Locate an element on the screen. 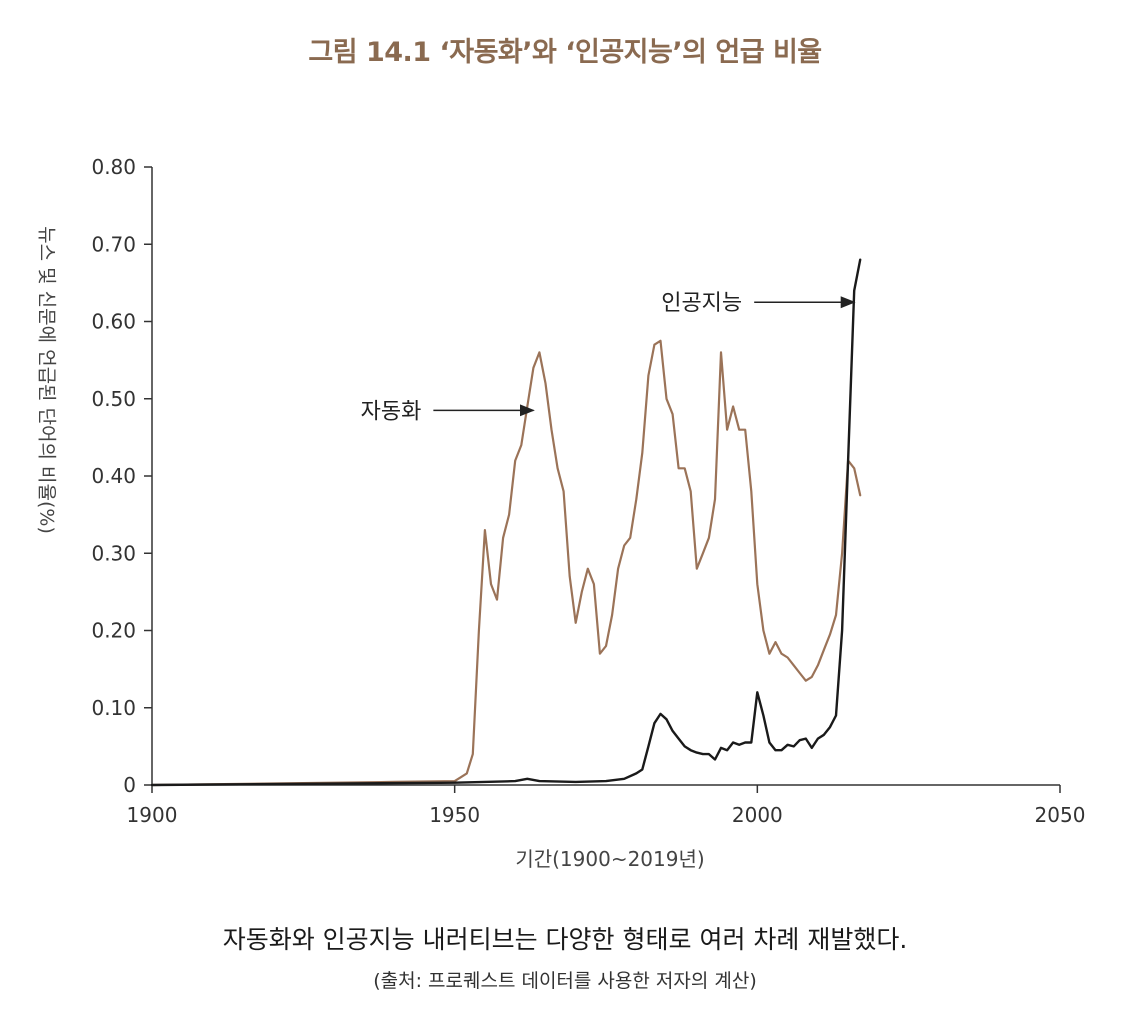 The width and height of the screenshot is (1130, 1026). y-tick-label: 0.80 is located at coordinates (113, 167).